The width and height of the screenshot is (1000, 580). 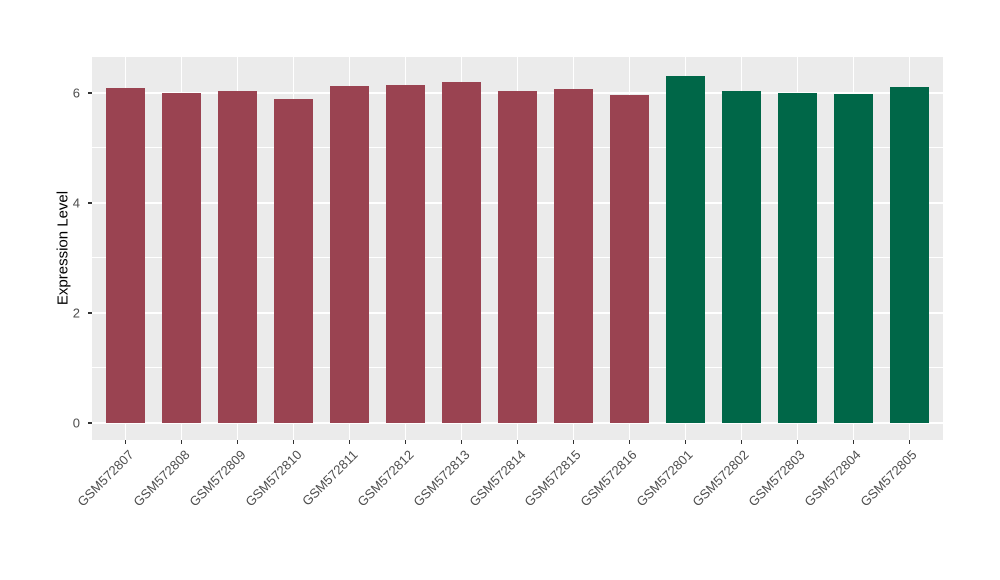 What do you see at coordinates (105, 478) in the screenshot?
I see `x-tick-label: GSM572807` at bounding box center [105, 478].